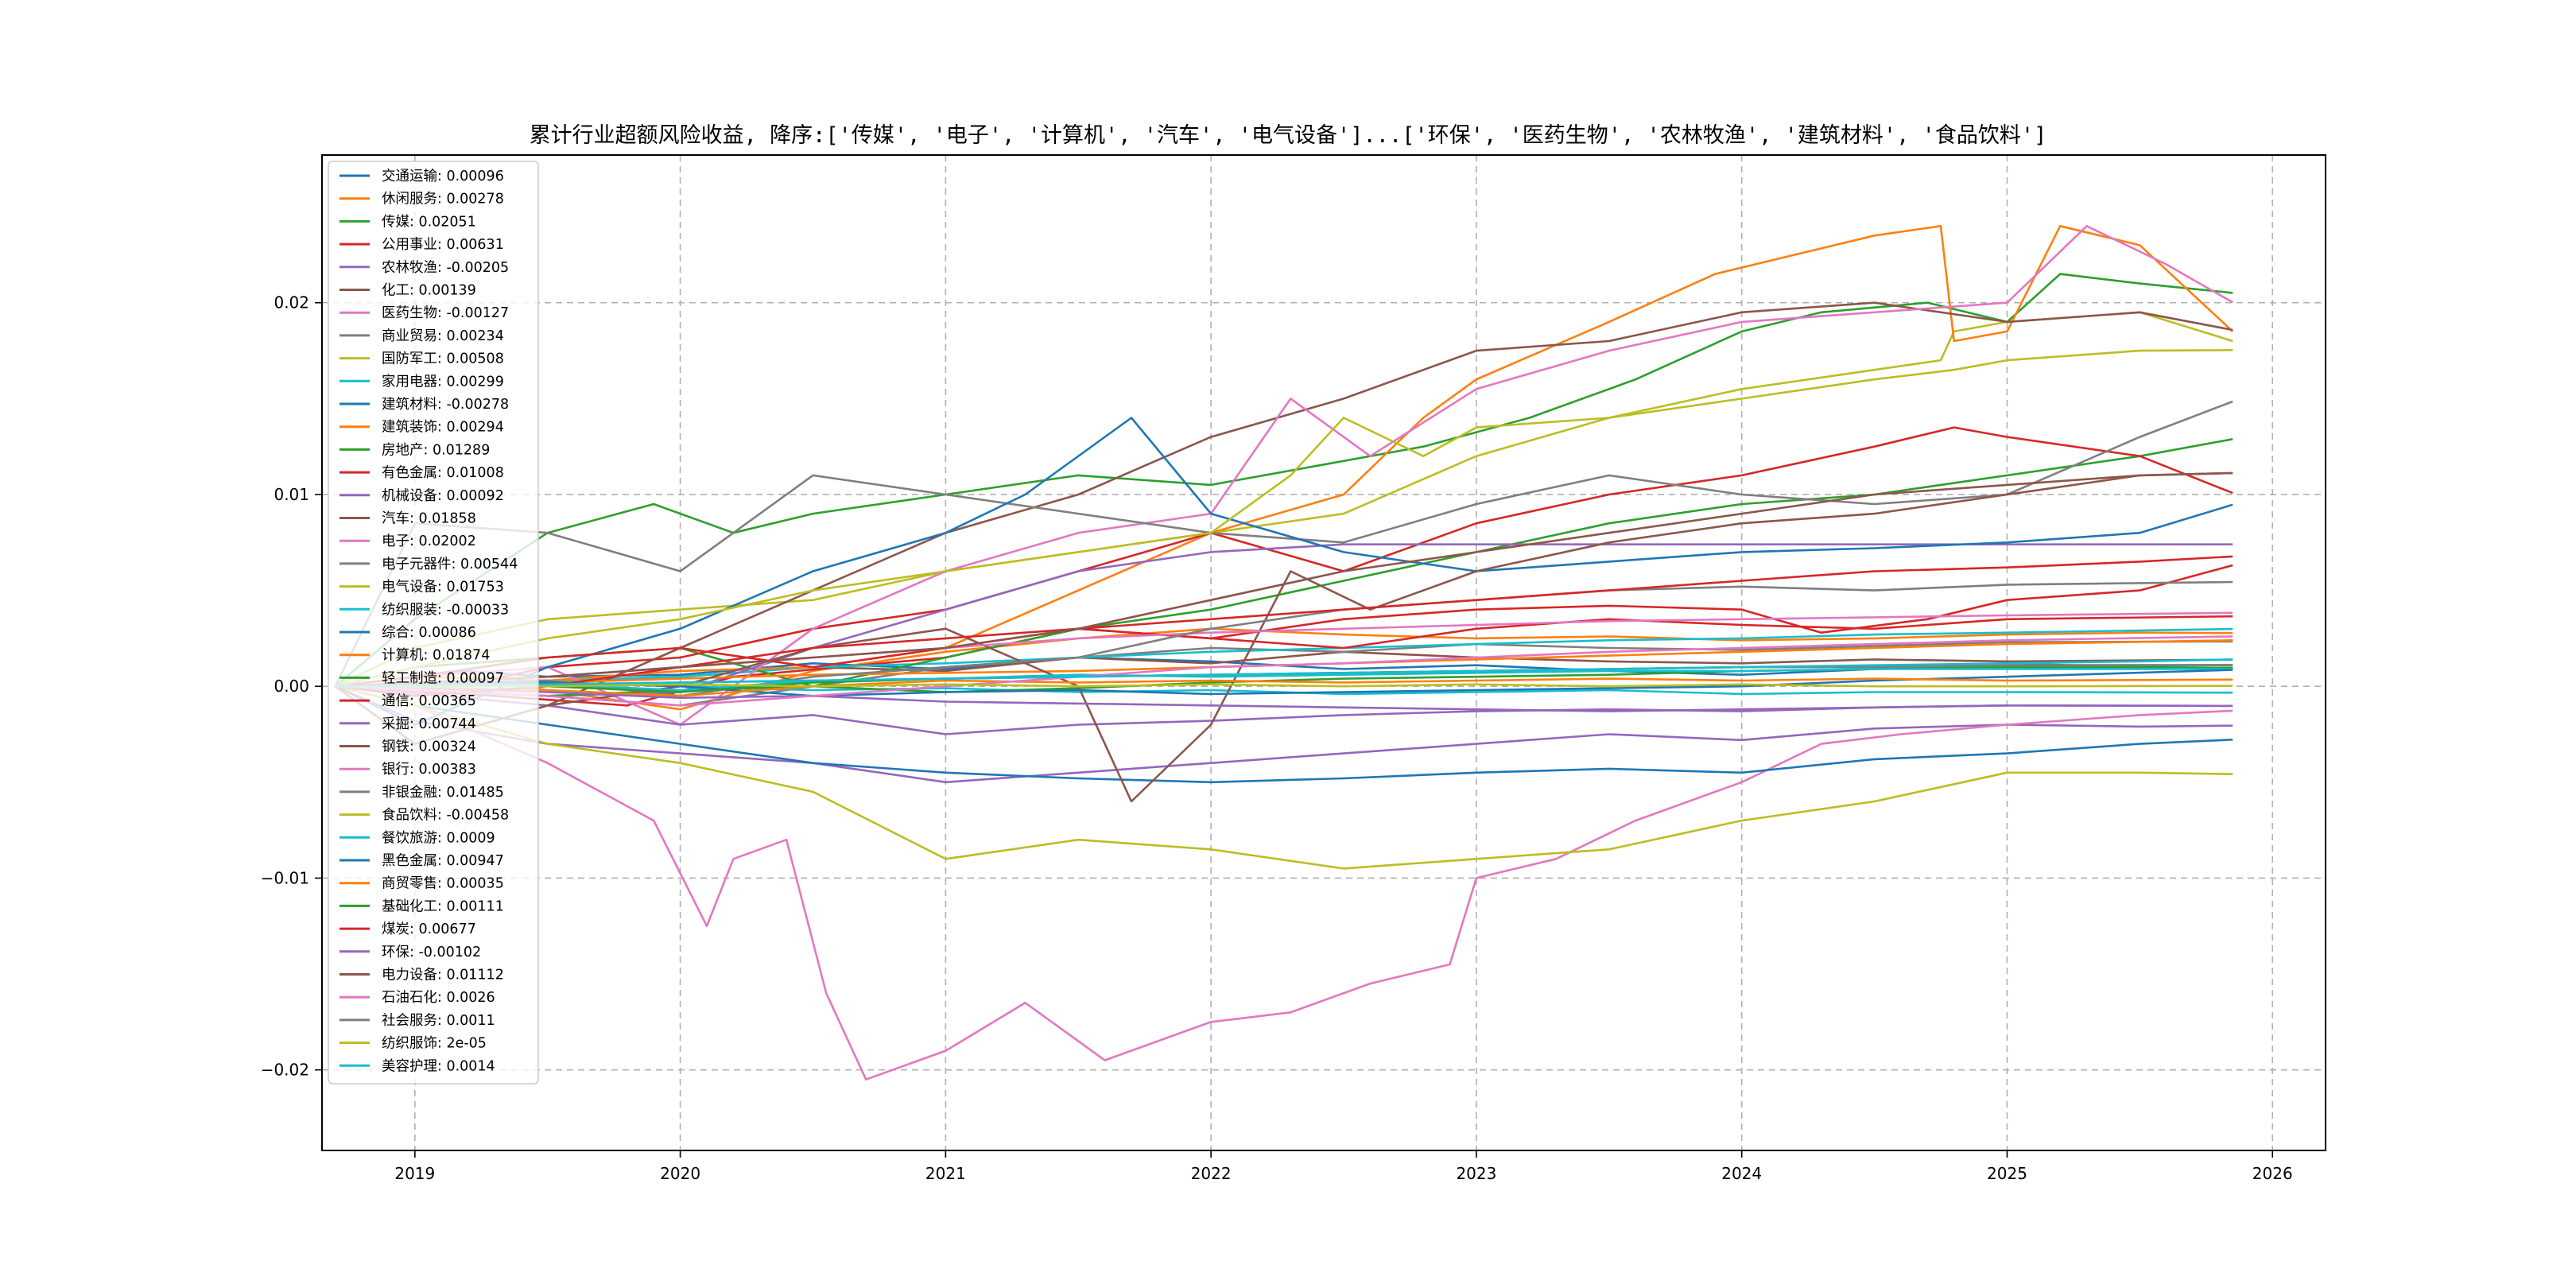 The width and height of the screenshot is (2576, 1288). What do you see at coordinates (443, 793) in the screenshot?
I see `legend-entry: 非银金融: 0.01485` at bounding box center [443, 793].